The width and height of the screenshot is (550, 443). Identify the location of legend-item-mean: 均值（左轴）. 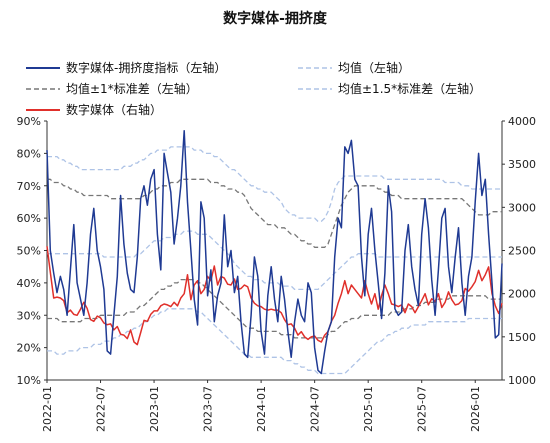
(354, 67).